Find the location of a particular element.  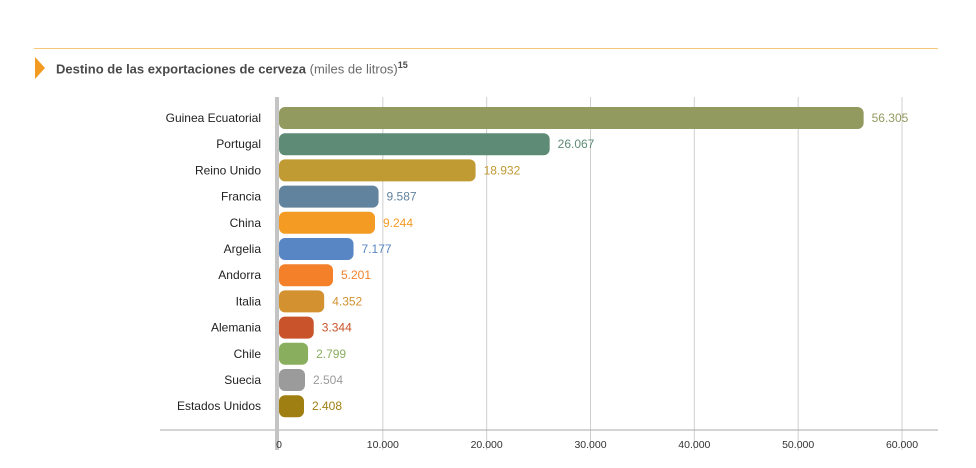

category-label: China is located at coordinates (246, 223).